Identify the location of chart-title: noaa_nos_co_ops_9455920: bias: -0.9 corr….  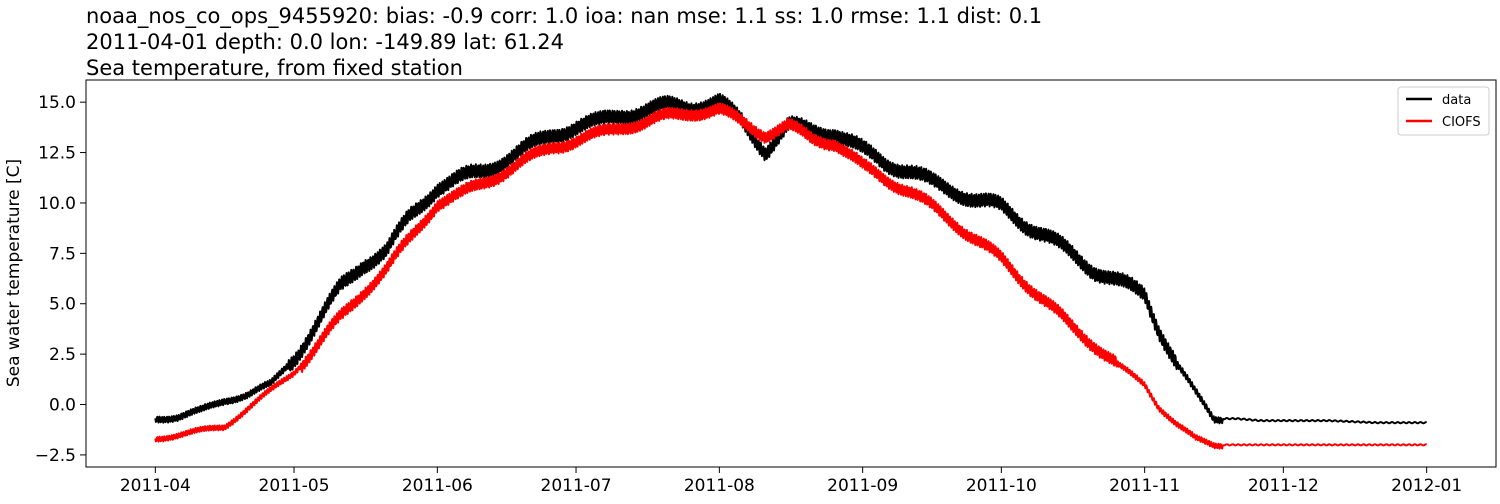
(564, 42).